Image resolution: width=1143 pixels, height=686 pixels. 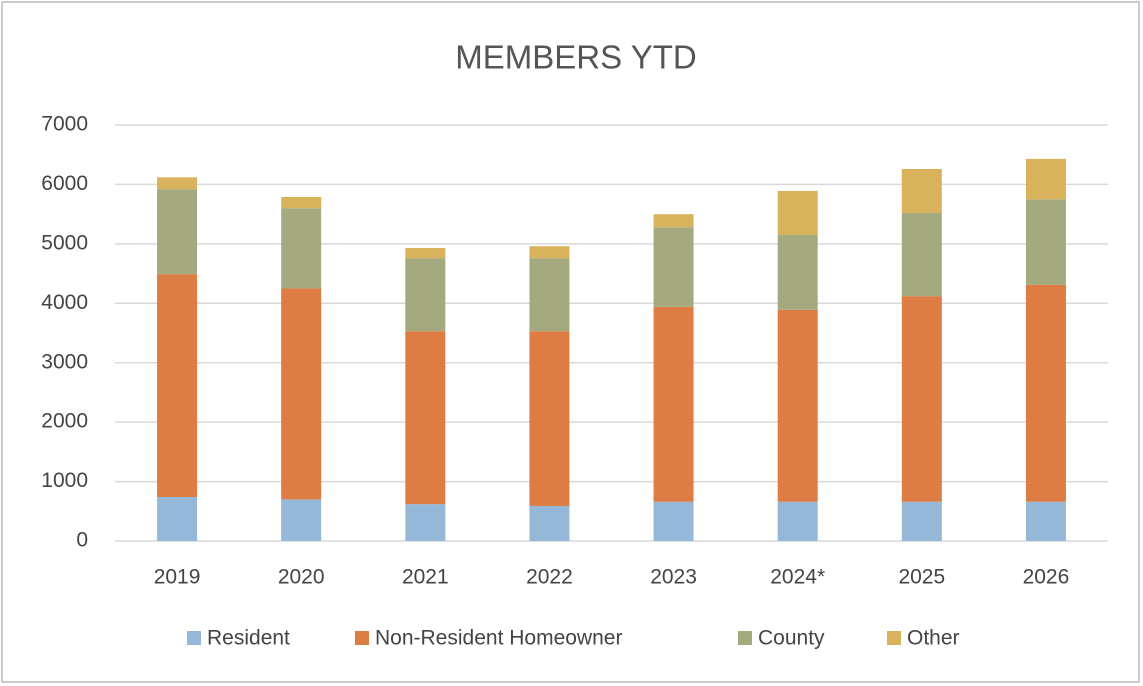 I want to click on x-tick-label: 2021, so click(x=425, y=577).